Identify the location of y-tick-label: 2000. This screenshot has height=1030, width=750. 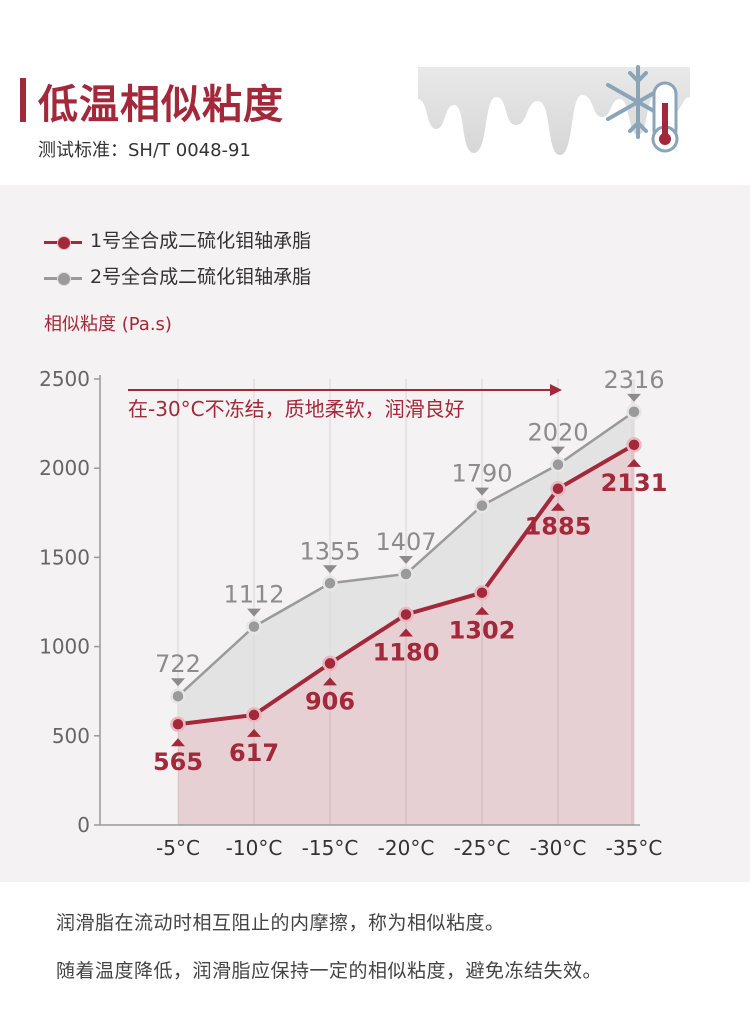
(64, 468).